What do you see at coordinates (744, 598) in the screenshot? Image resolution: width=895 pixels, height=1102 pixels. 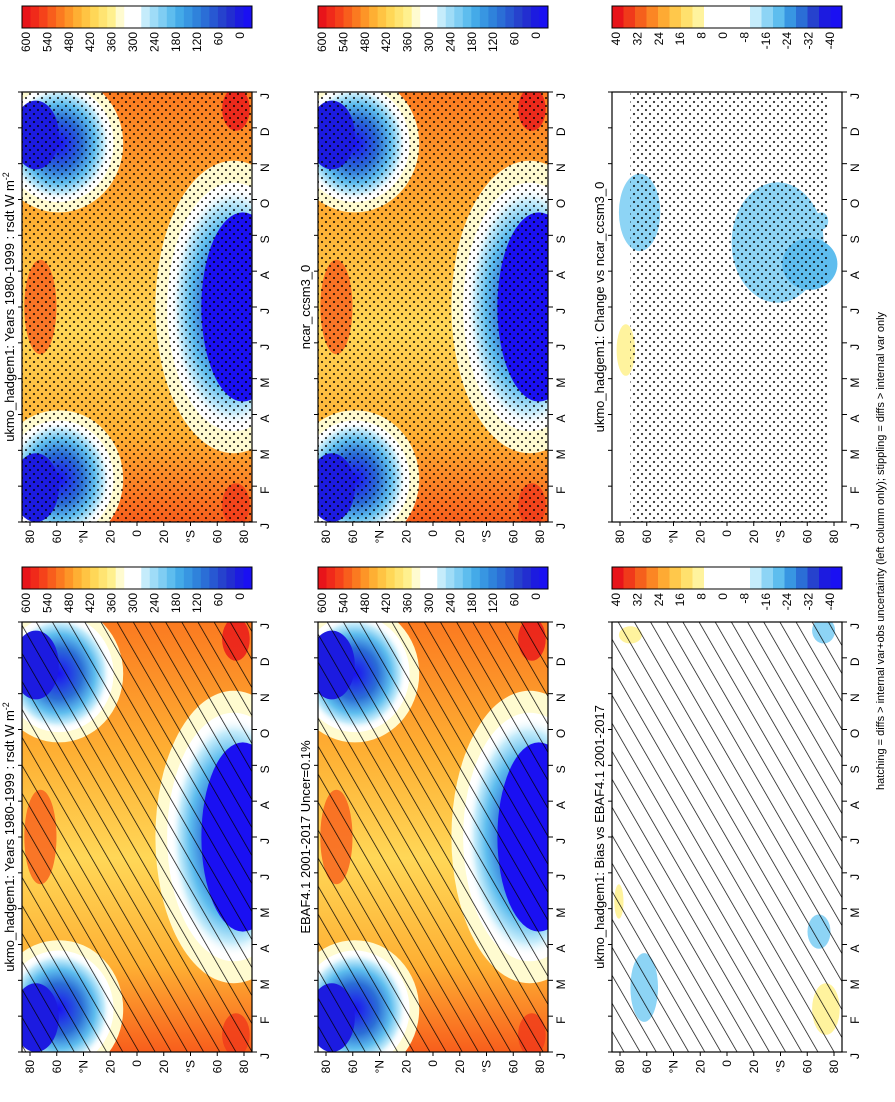 I see `colorbar-tick-label: -8` at bounding box center [744, 598].